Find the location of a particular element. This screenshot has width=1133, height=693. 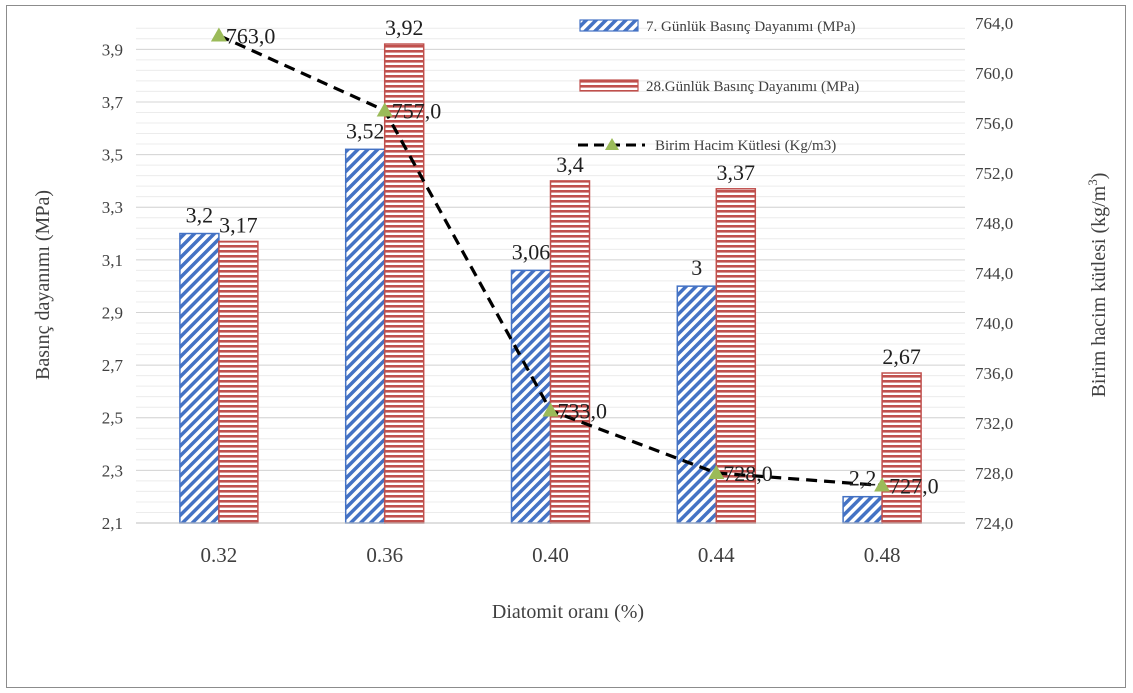

x-tick-label: 0.40 is located at coordinates (550, 555).